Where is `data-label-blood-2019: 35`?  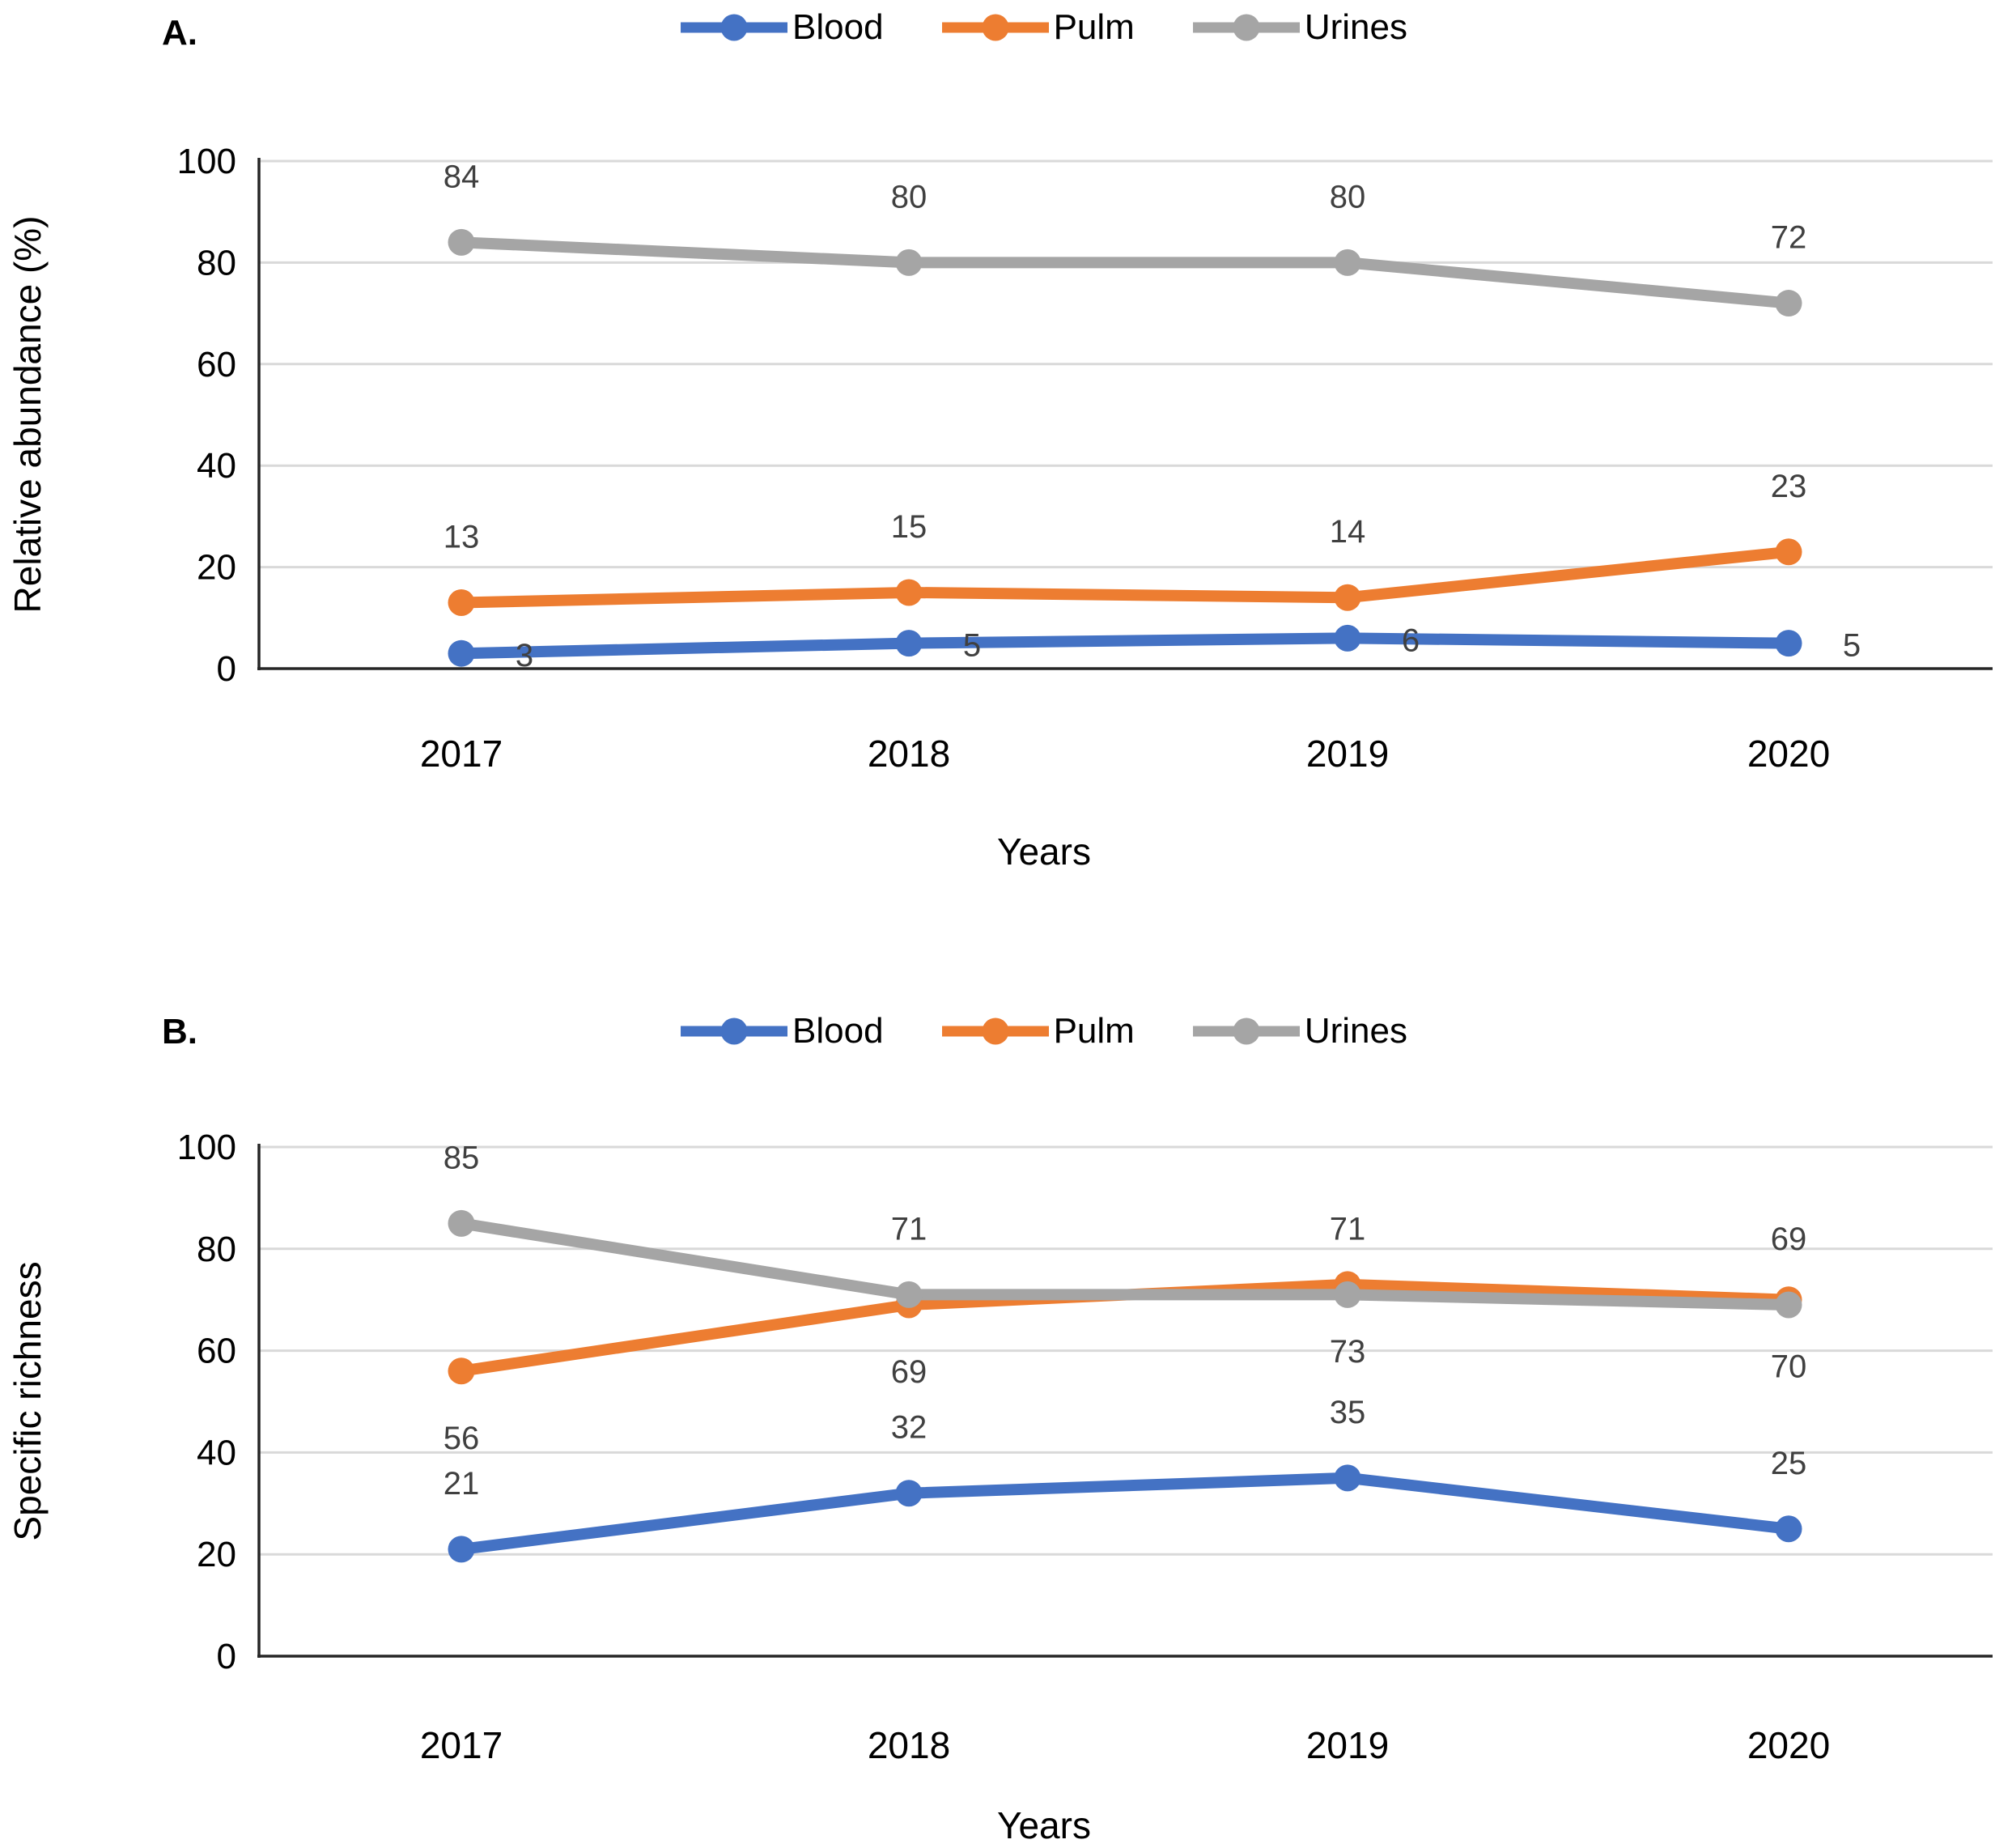 data-label-blood-2019: 35 is located at coordinates (1348, 1413).